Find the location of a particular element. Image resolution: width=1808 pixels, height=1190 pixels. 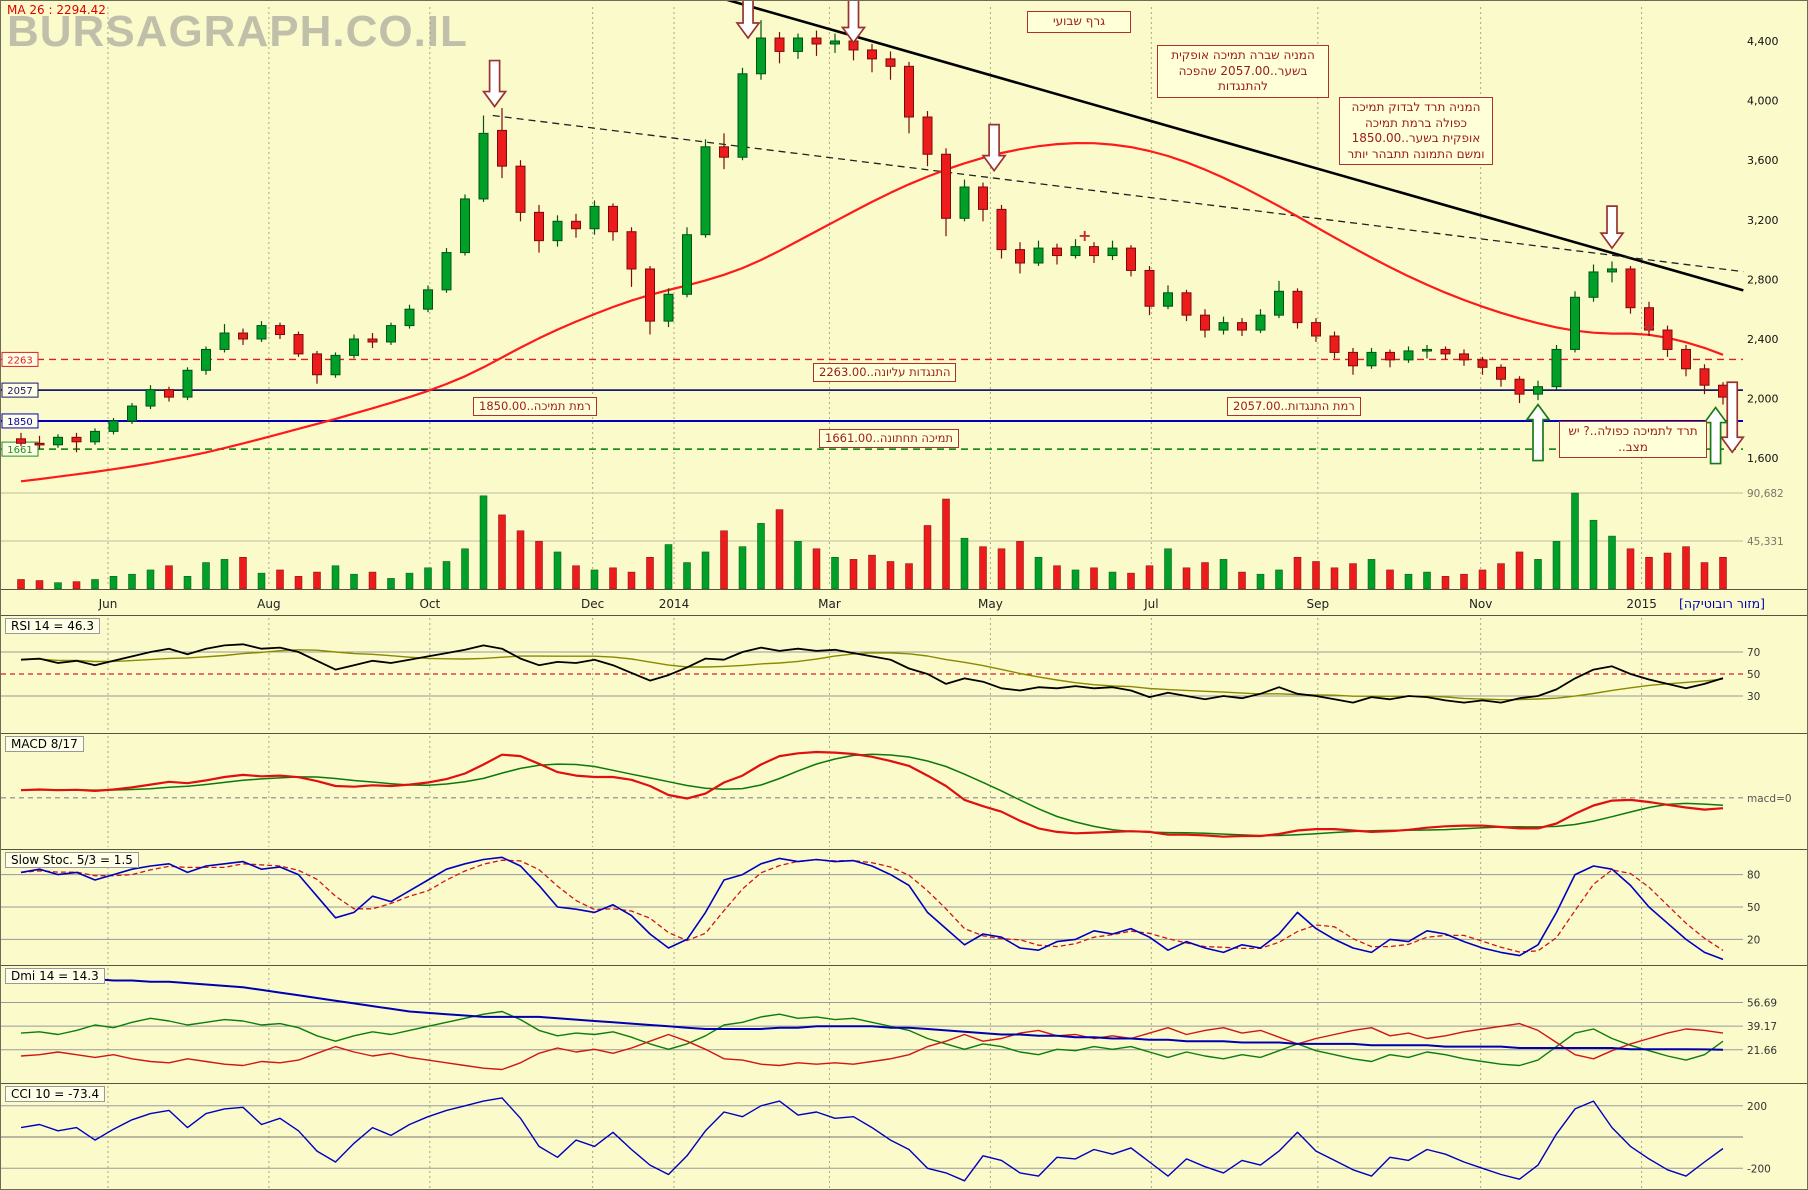

svg-text: Mar is located at coordinates (829, 604).